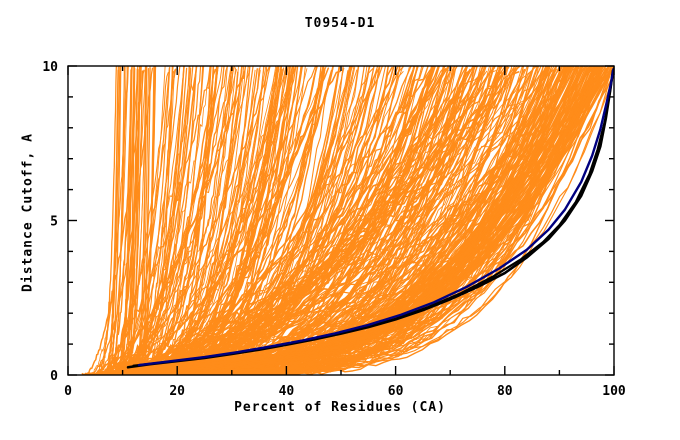 The width and height of the screenshot is (680, 440). What do you see at coordinates (177, 391) in the screenshot?
I see `x-tick-label: 20` at bounding box center [177, 391].